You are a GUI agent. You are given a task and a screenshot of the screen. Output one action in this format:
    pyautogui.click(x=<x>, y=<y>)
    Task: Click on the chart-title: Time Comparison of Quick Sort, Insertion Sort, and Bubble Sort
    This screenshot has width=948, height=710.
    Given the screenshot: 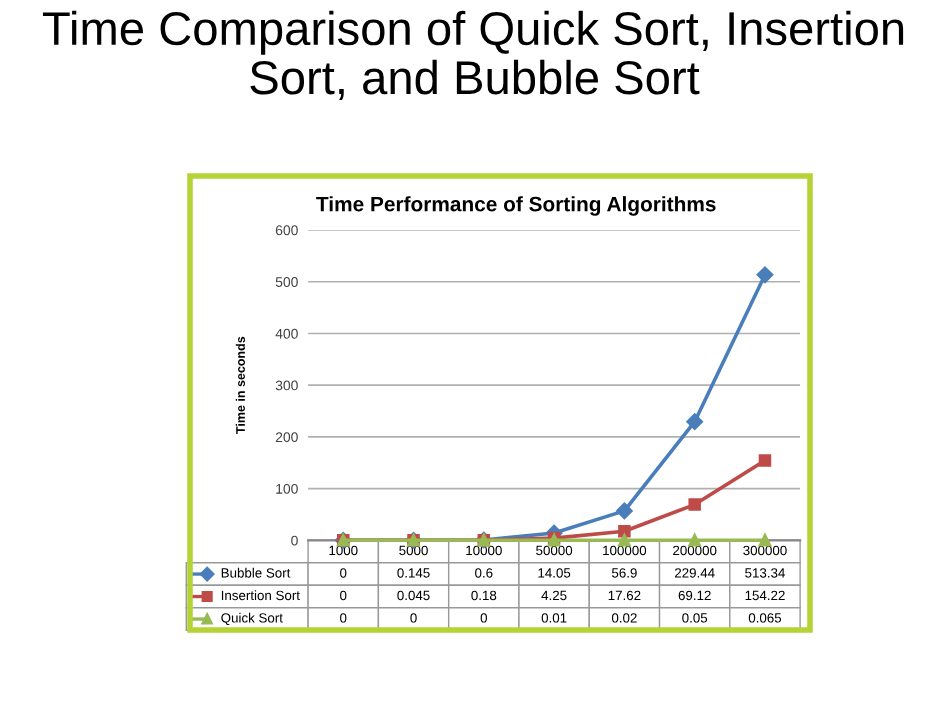 What is the action you would take?
    pyautogui.click(x=473, y=55)
    